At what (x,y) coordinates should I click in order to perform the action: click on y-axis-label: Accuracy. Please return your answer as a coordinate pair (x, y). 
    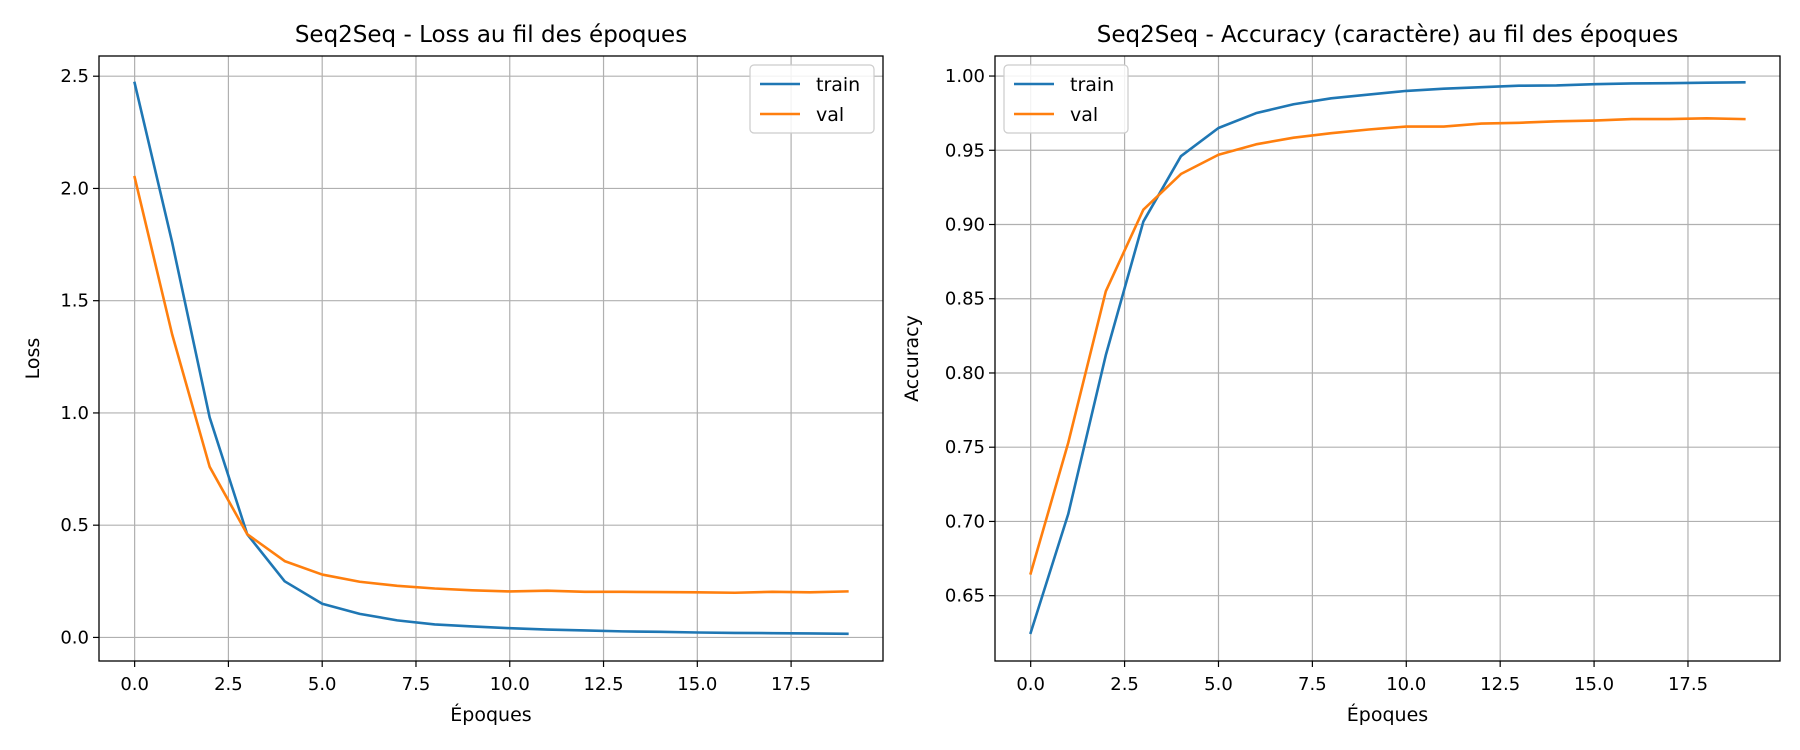
    Looking at the image, I should click on (912, 358).